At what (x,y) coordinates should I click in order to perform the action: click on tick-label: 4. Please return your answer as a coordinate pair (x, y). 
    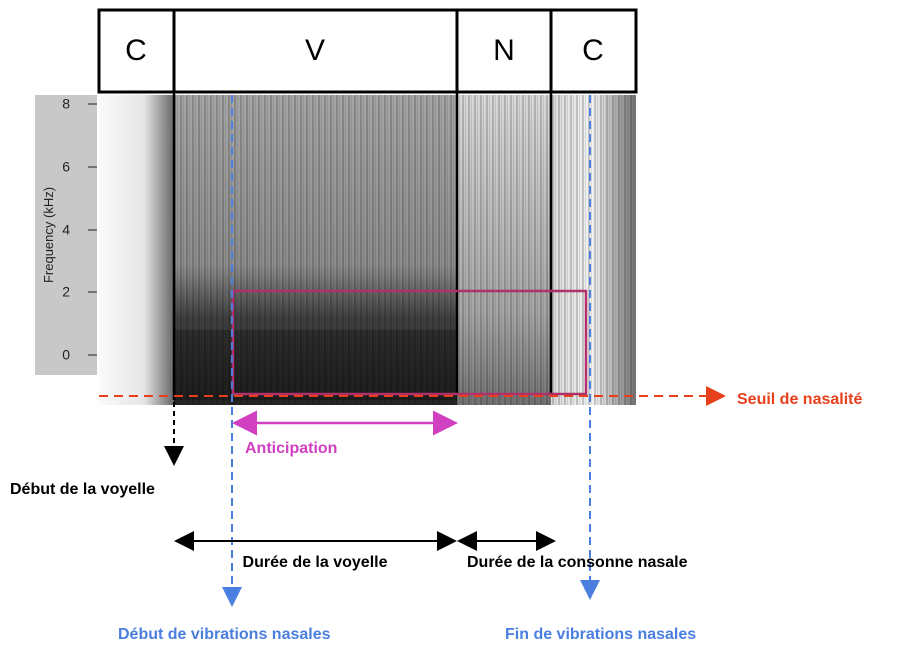
    Looking at the image, I should click on (66, 230).